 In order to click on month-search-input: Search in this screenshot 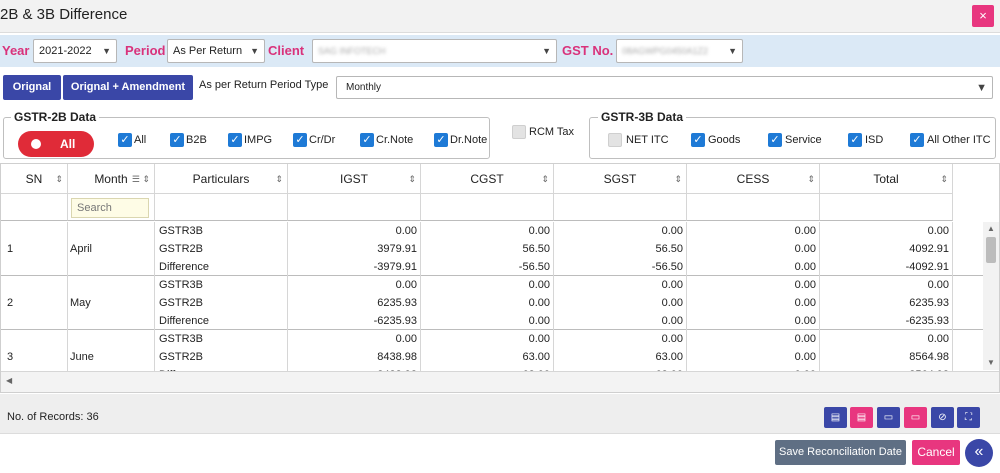, I will do `click(110, 208)`.